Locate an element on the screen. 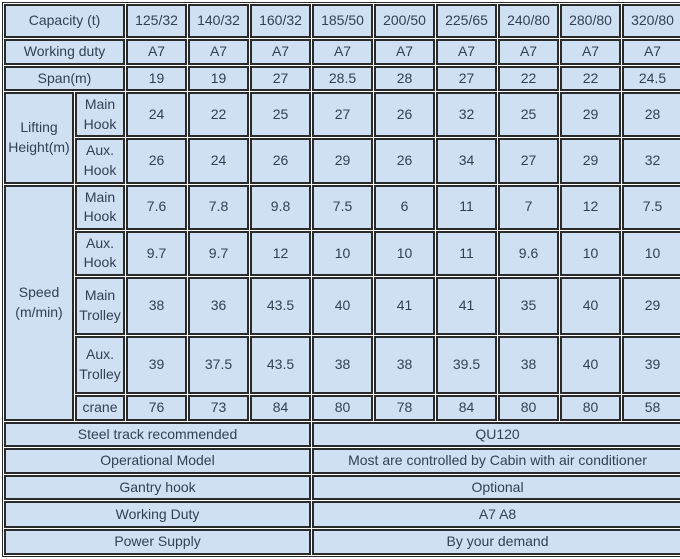 The image size is (680, 559). working-duty-row: Working duty A7 A7 A7 A7 A7 A7 A7 A7 A7 is located at coordinates (342, 52).